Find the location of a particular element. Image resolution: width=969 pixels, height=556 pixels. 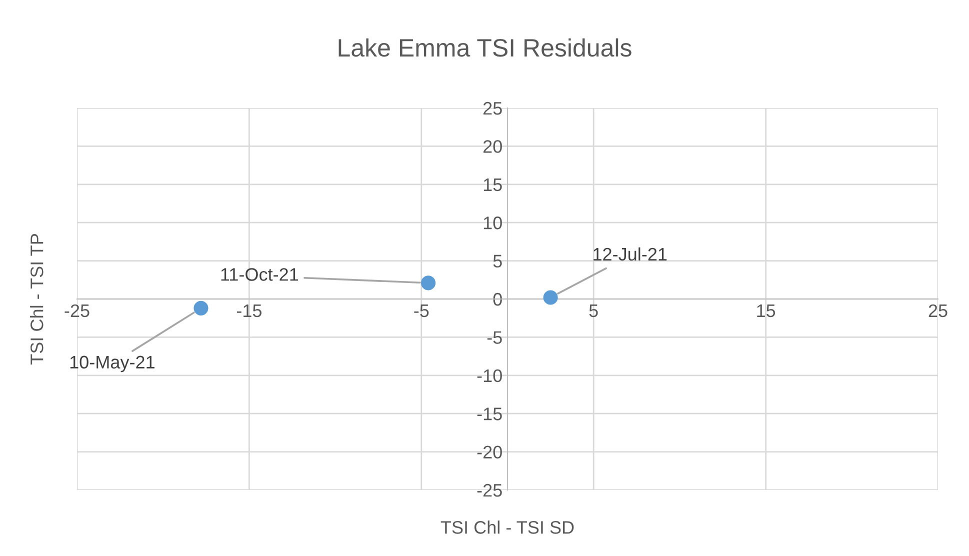

x-tick-label: -5 is located at coordinates (421, 311).